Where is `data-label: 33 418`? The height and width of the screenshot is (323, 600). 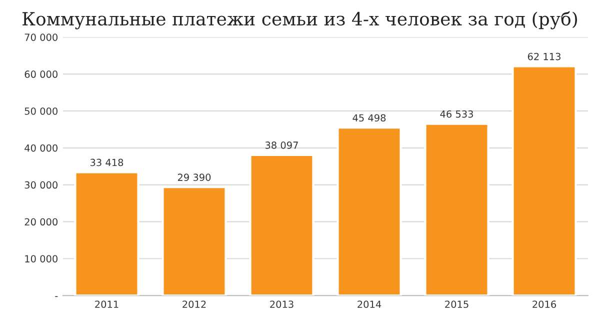 data-label: 33 418 is located at coordinates (107, 162).